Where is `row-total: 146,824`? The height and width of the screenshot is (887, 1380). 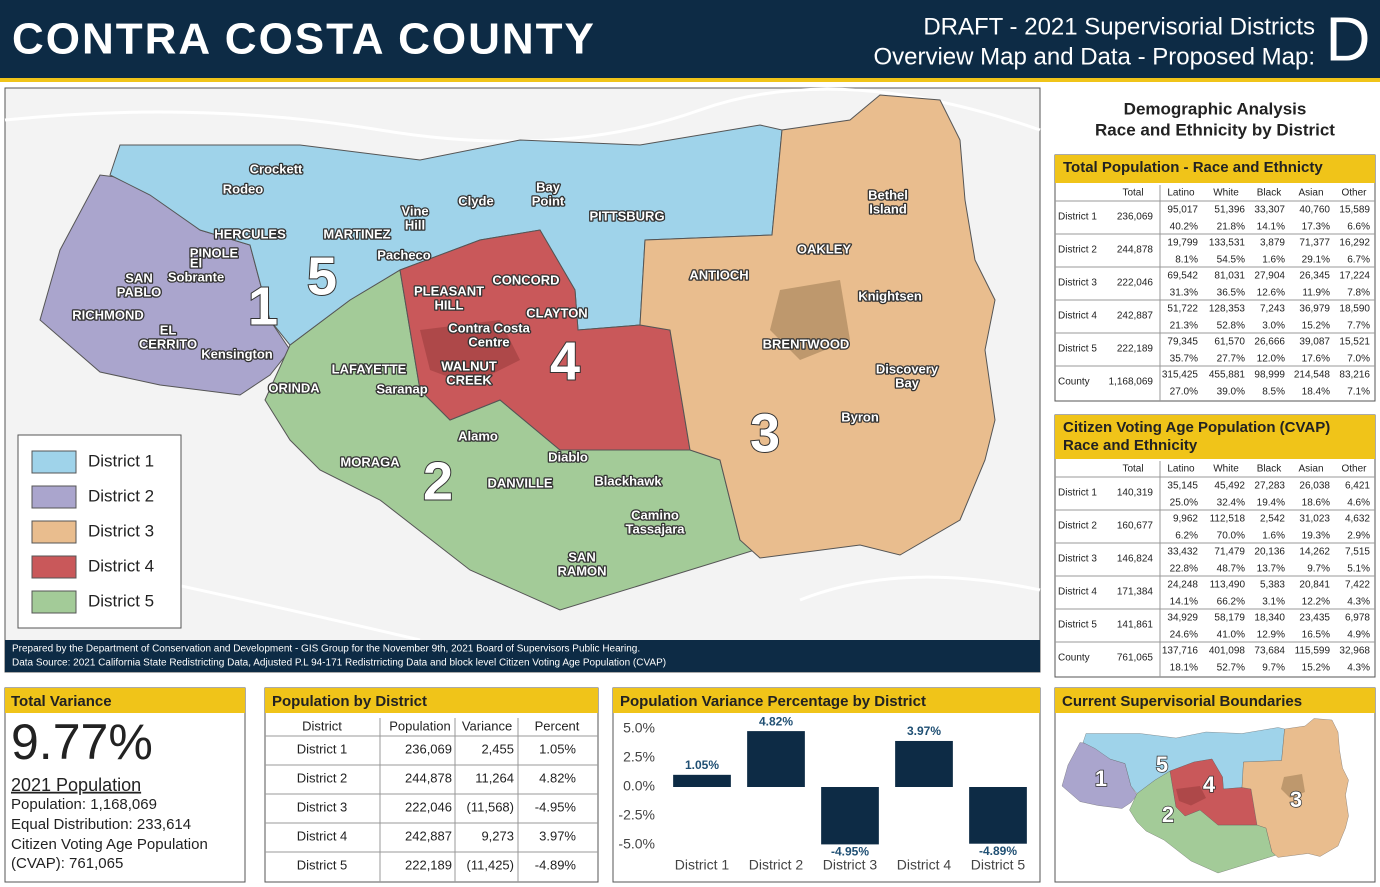
row-total: 146,824 is located at coordinates (1135, 559).